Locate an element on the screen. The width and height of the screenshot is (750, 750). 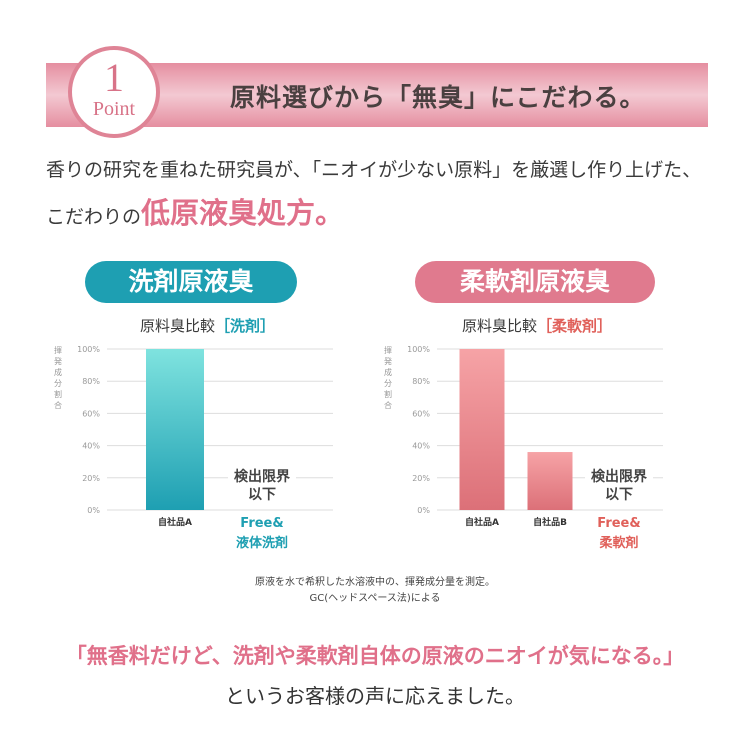
x-tick-label-highlight: 柔軟剤 is located at coordinates (618, 543).